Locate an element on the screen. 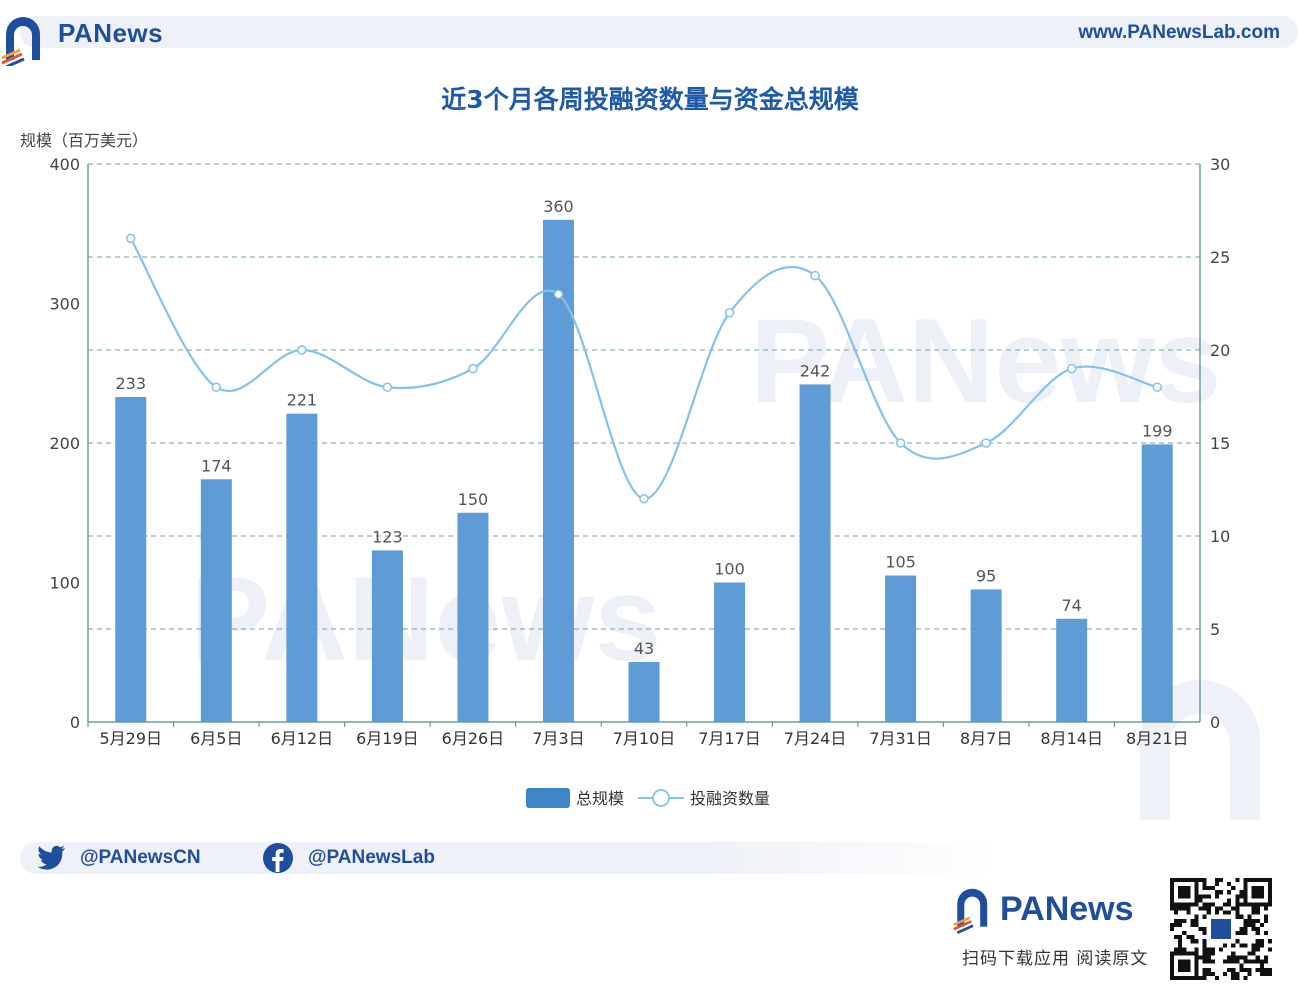 The width and height of the screenshot is (1300, 993). y-tick-label: 100 is located at coordinates (64, 583).